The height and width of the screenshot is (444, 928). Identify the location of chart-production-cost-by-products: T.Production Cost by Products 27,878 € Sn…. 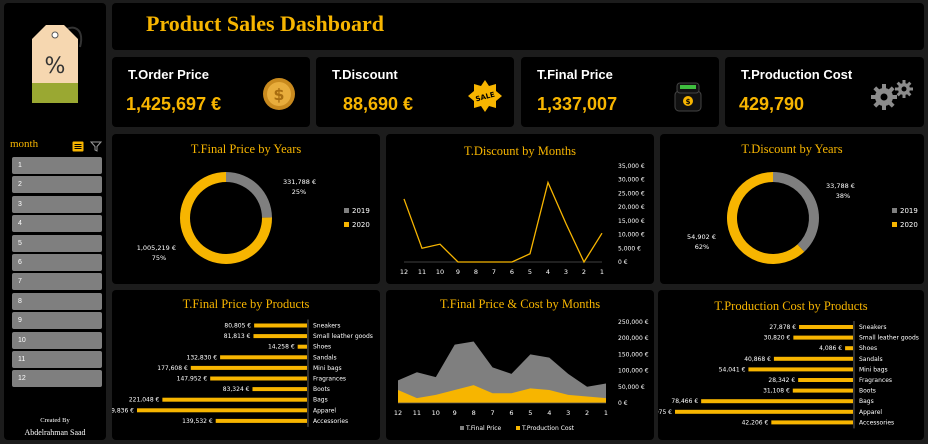
(791, 365).